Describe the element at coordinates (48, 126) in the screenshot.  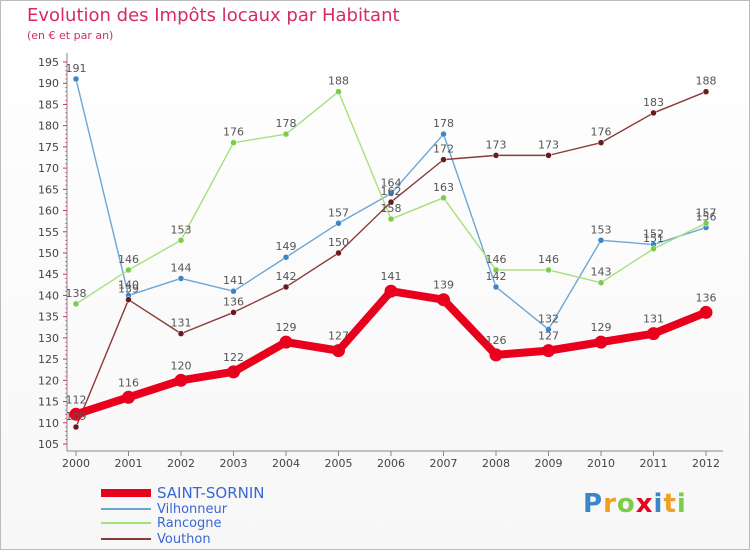
I see `y-tick-label: 180` at that location.